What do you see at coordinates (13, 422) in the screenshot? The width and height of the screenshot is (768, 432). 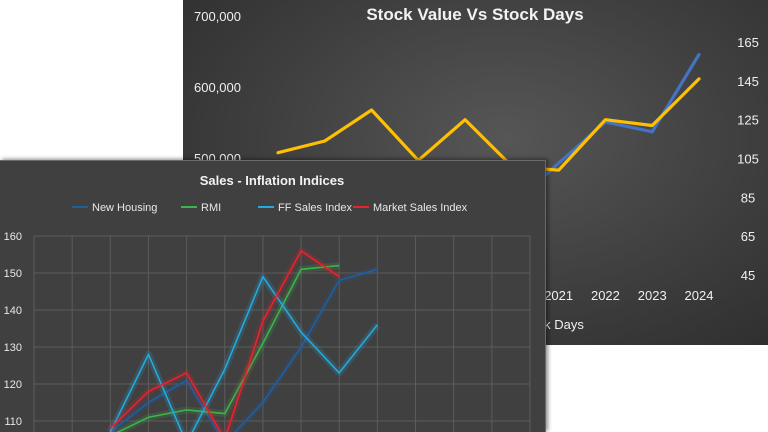 I see `y-tick-label: 110` at bounding box center [13, 422].